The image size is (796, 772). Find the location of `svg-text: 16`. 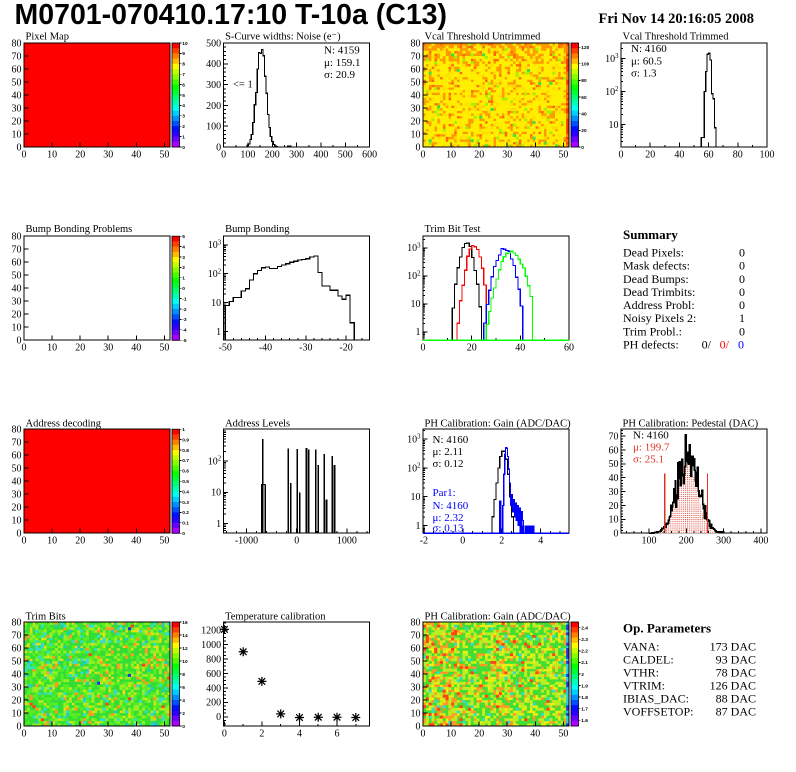

svg-text: 16 is located at coordinates (185, 623).